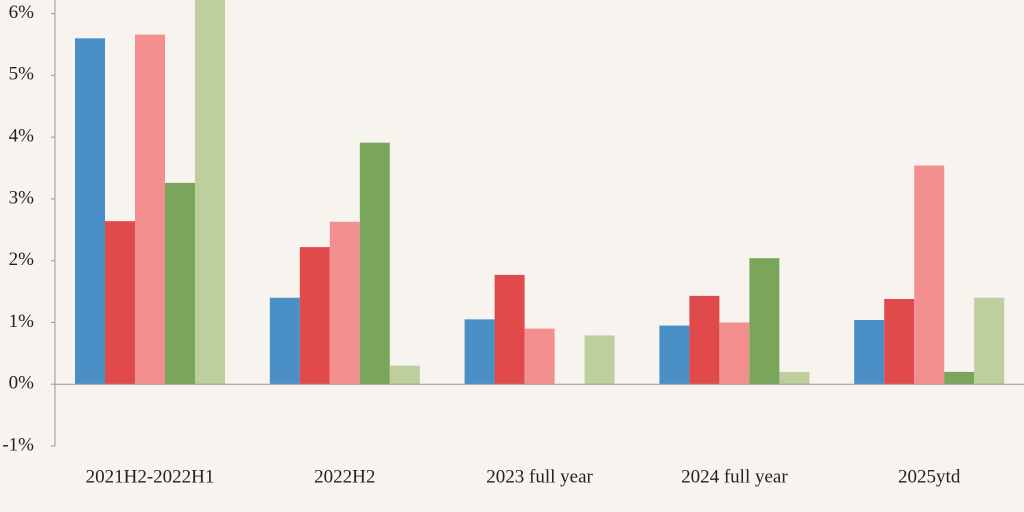 The image size is (1024, 512). Describe the element at coordinates (929, 476) in the screenshot. I see `x-tick-label: 2025ytd` at that location.